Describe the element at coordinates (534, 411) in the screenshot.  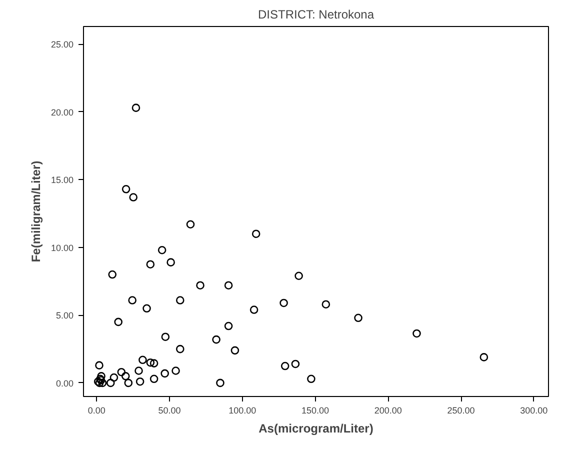
I see `x-tick-label: 300.00` at that location.